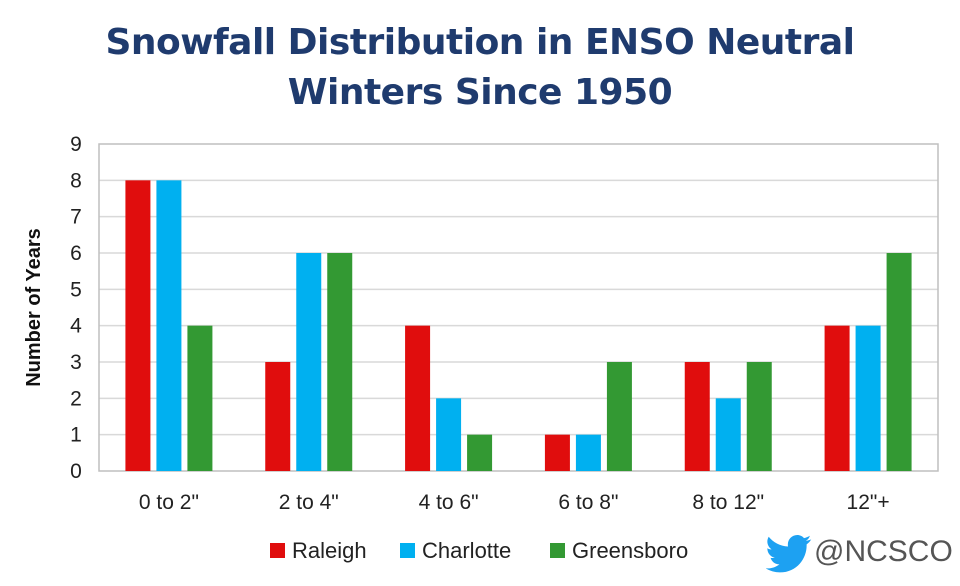  Describe the element at coordinates (588, 502) in the screenshot. I see `x-tick-label: 6 to 8"` at that location.